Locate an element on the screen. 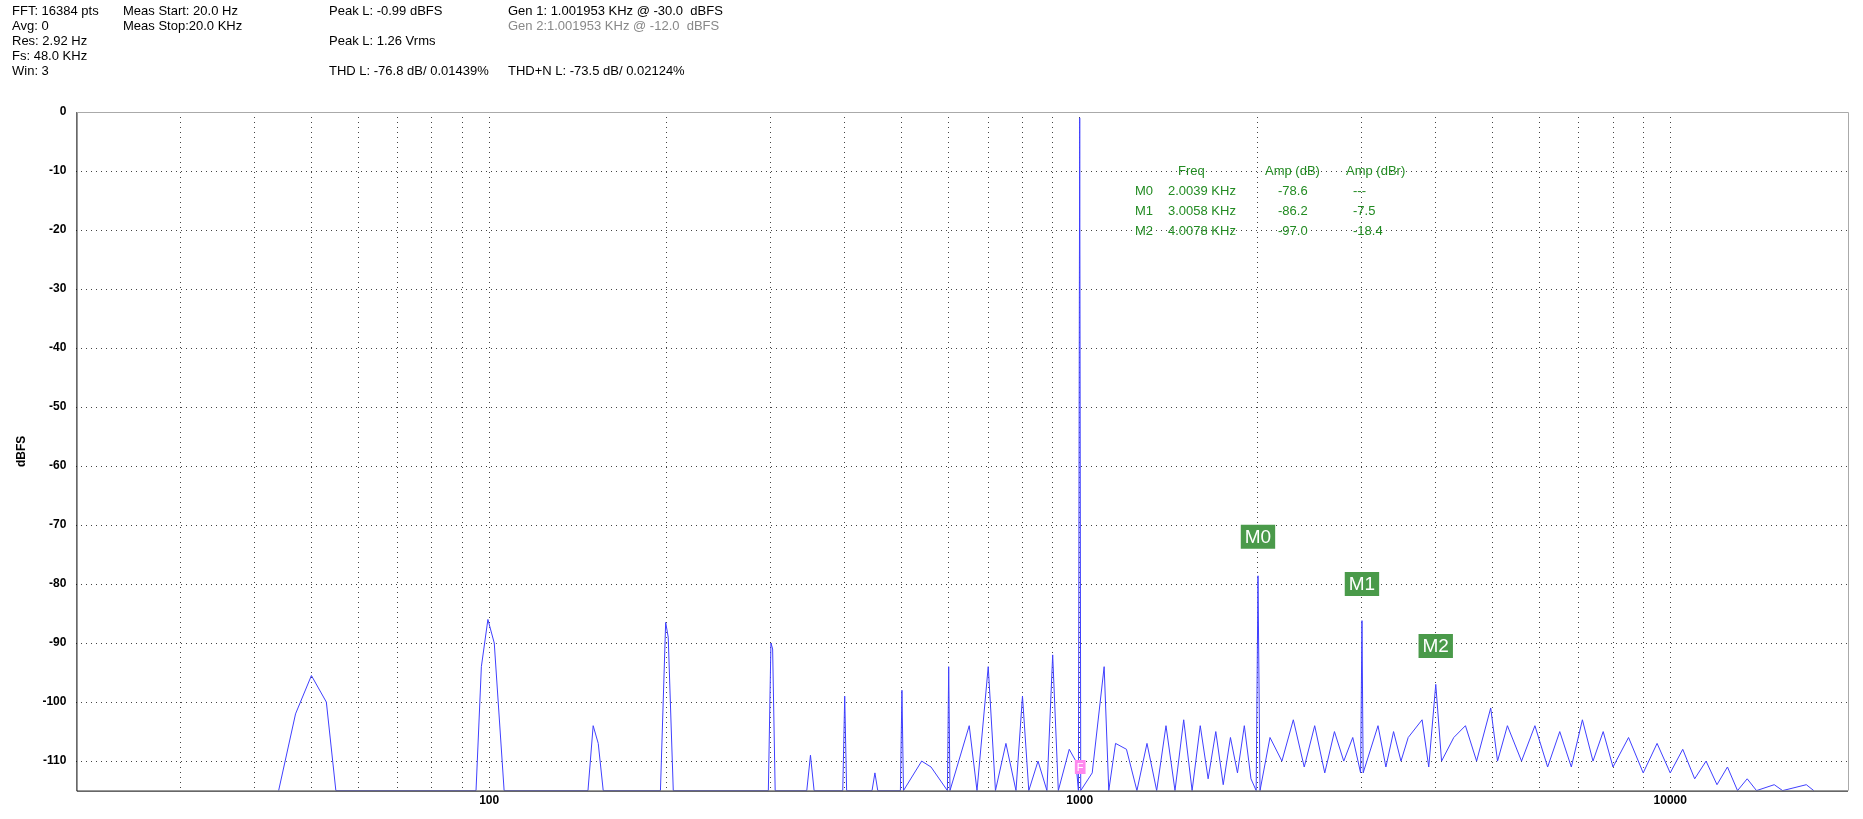 Image resolution: width=1863 pixels, height=819 pixels. annotation: -97.0 is located at coordinates (1293, 230).